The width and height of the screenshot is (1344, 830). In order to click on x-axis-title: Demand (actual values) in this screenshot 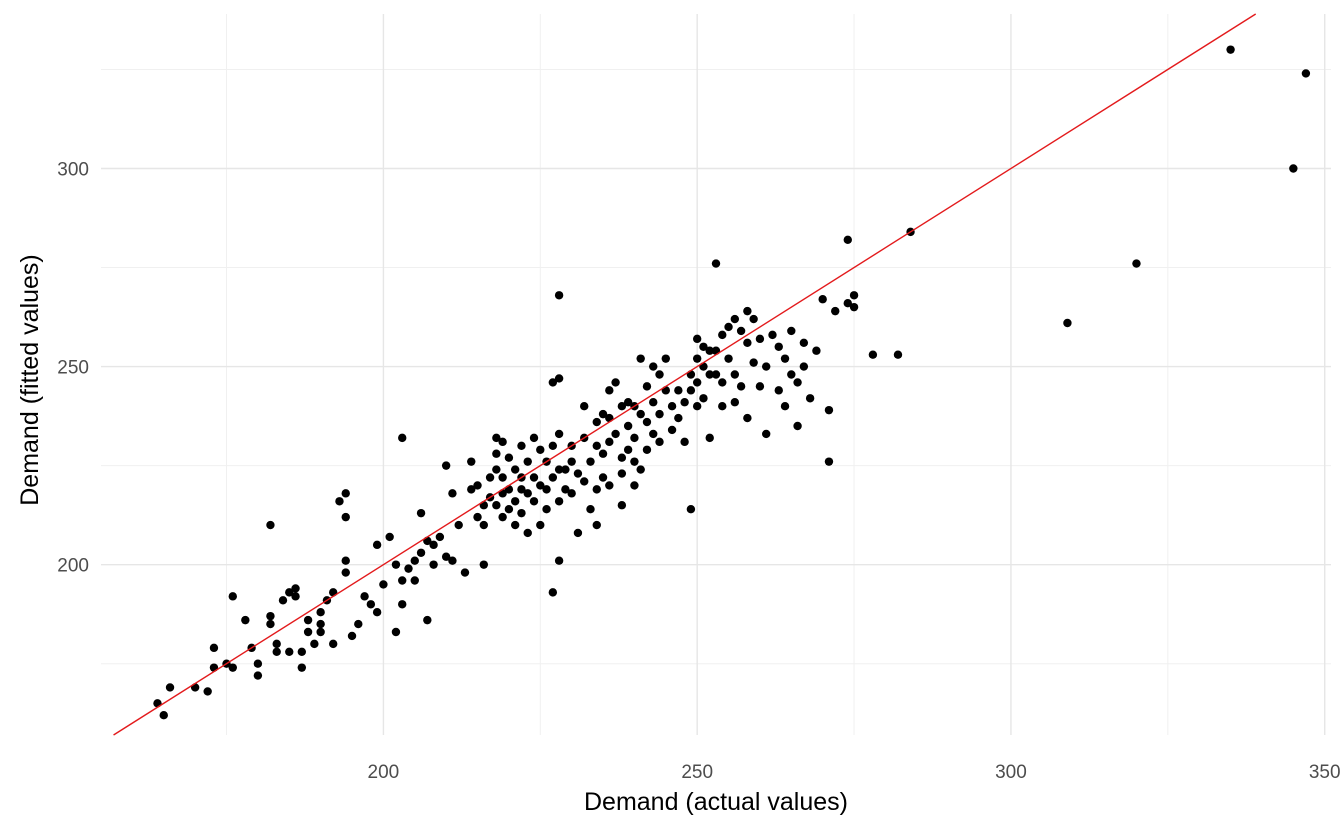, I will do `click(716, 802)`.